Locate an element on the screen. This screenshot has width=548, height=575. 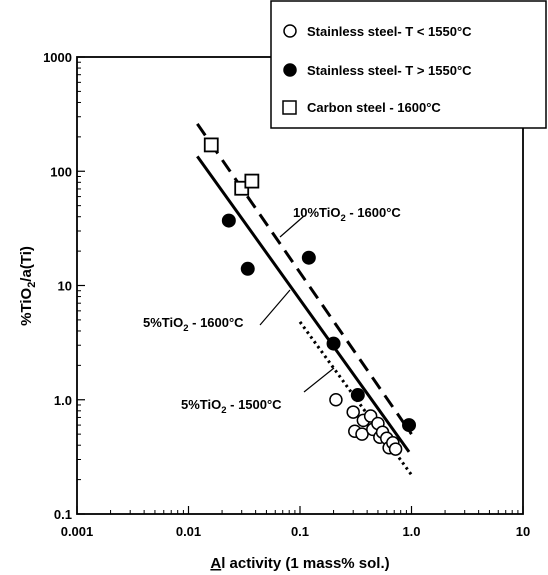
y-tick-label: 10 is located at coordinates (65, 286).